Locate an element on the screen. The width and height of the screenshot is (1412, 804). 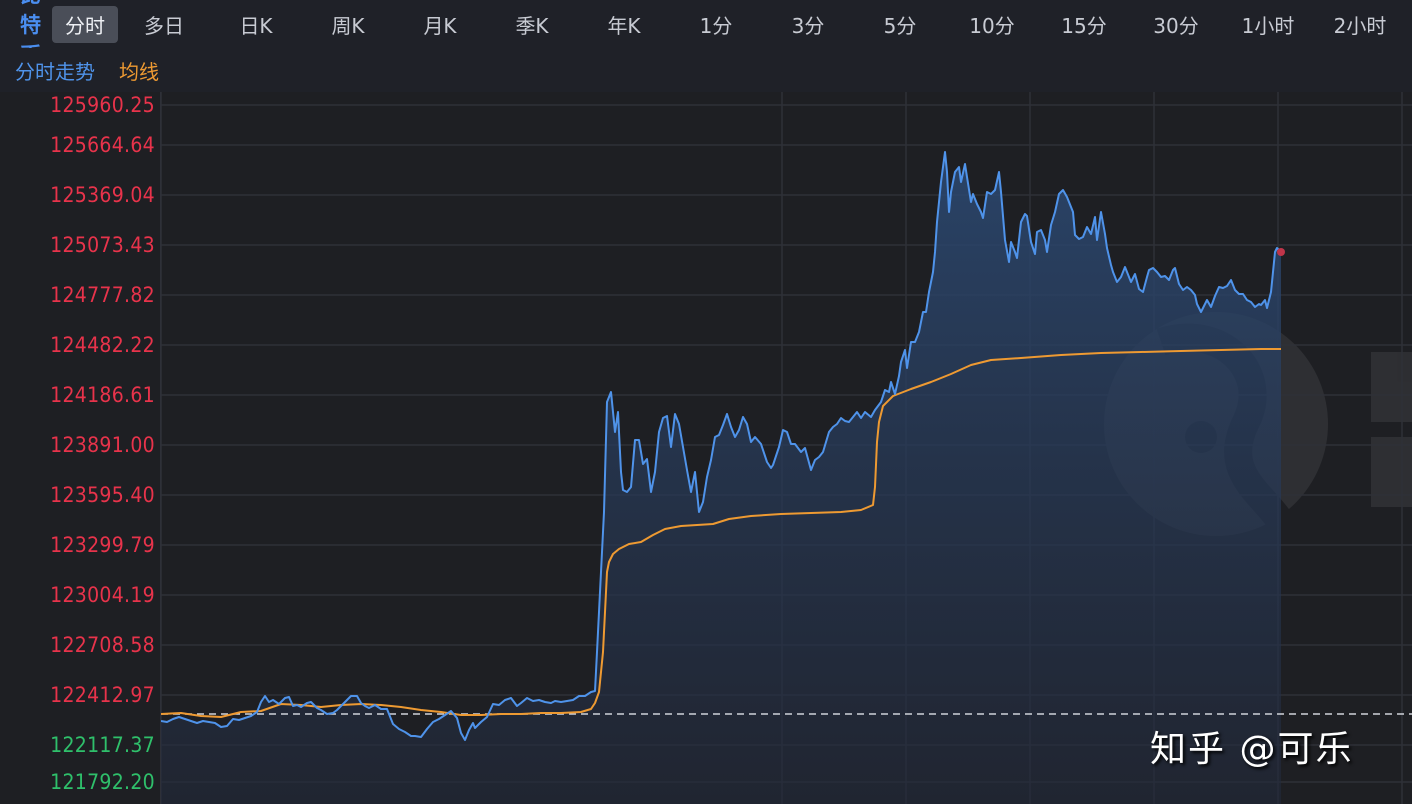
watermark-text: 知乎 @可乐 is located at coordinates (1252, 749).